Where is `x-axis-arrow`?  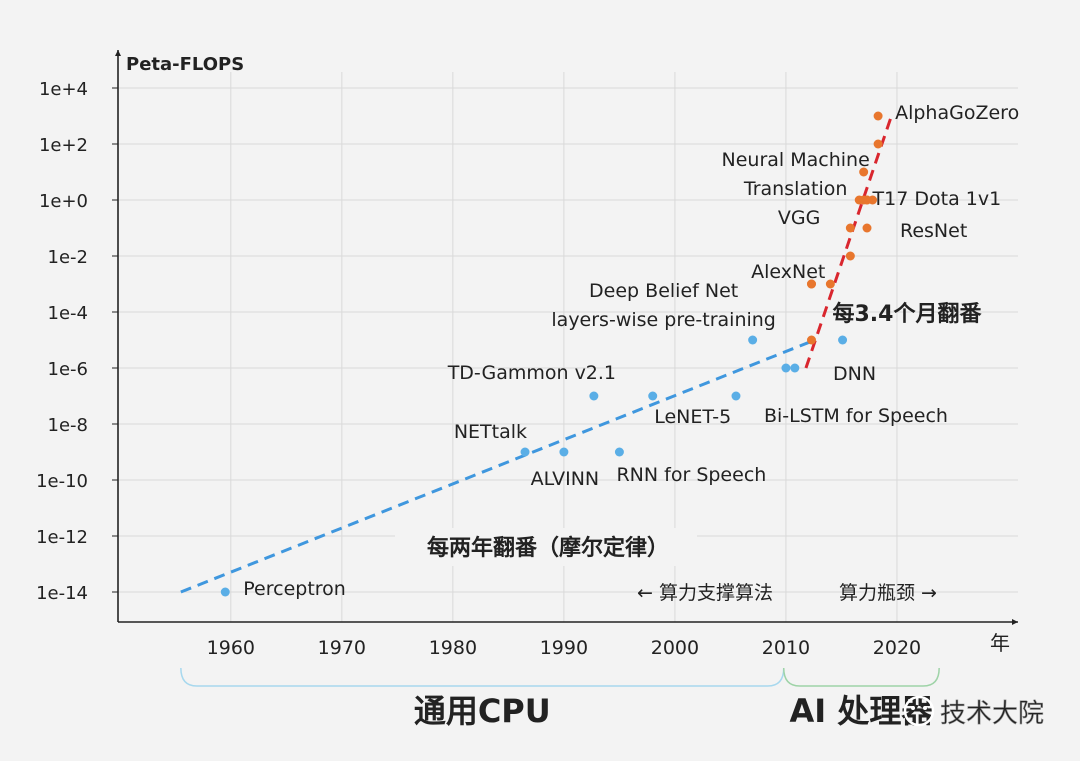 x-axis-arrow is located at coordinates (1015, 622).